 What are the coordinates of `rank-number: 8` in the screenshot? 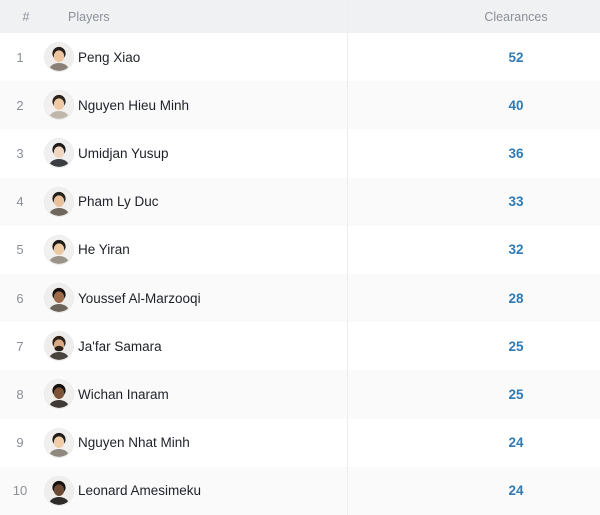 It's located at (20, 394).